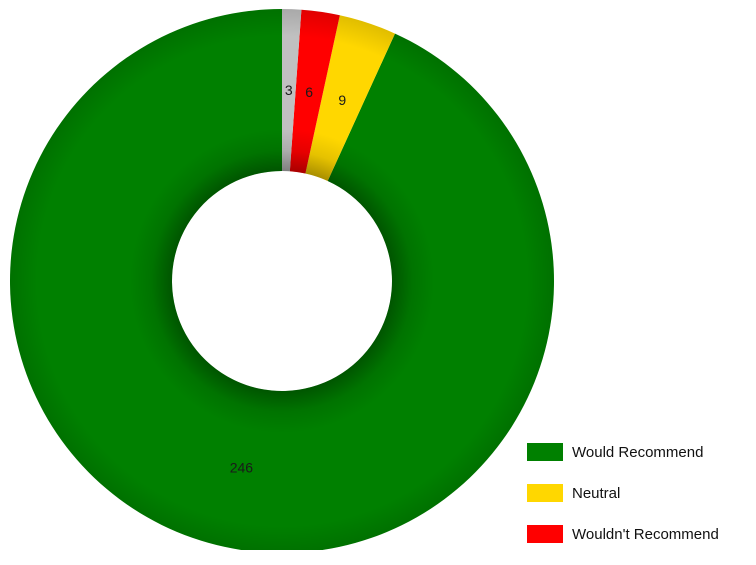 Image resolution: width=756 pixels, height=565 pixels. I want to click on slice-labels-group: 246 9 63, so click(288, 279).